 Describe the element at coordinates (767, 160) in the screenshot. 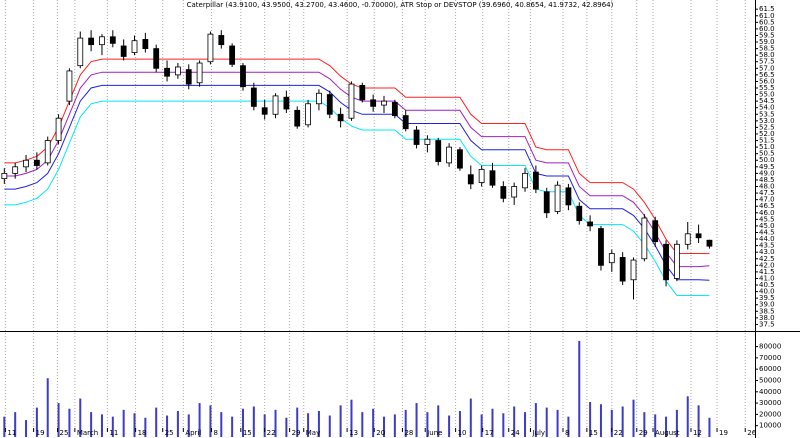

I see `y-tick-label: 50.0` at that location.